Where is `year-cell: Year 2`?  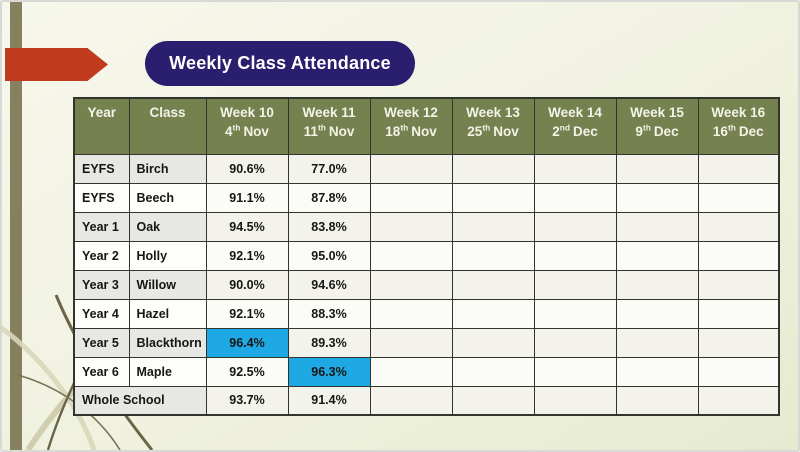
year-cell: Year 2 is located at coordinates (101, 255).